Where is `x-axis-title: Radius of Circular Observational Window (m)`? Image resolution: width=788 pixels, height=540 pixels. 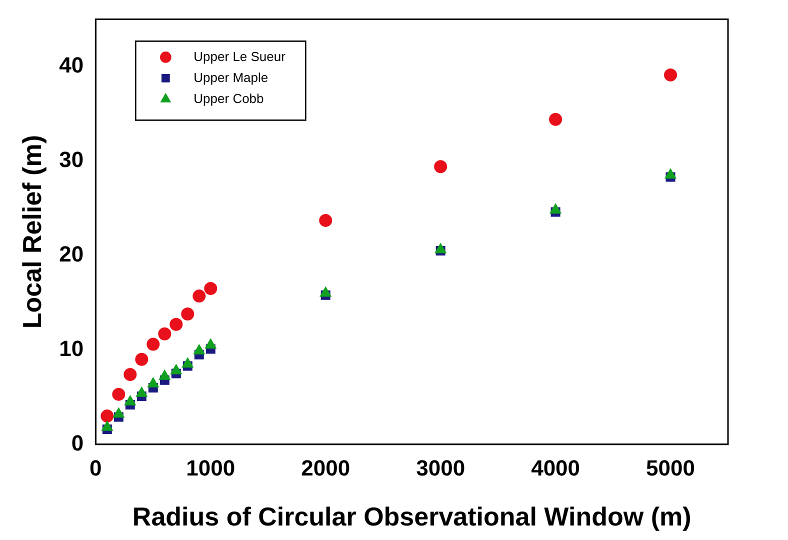
x-axis-title: Radius of Circular Observational Window (m) is located at coordinates (412, 517).